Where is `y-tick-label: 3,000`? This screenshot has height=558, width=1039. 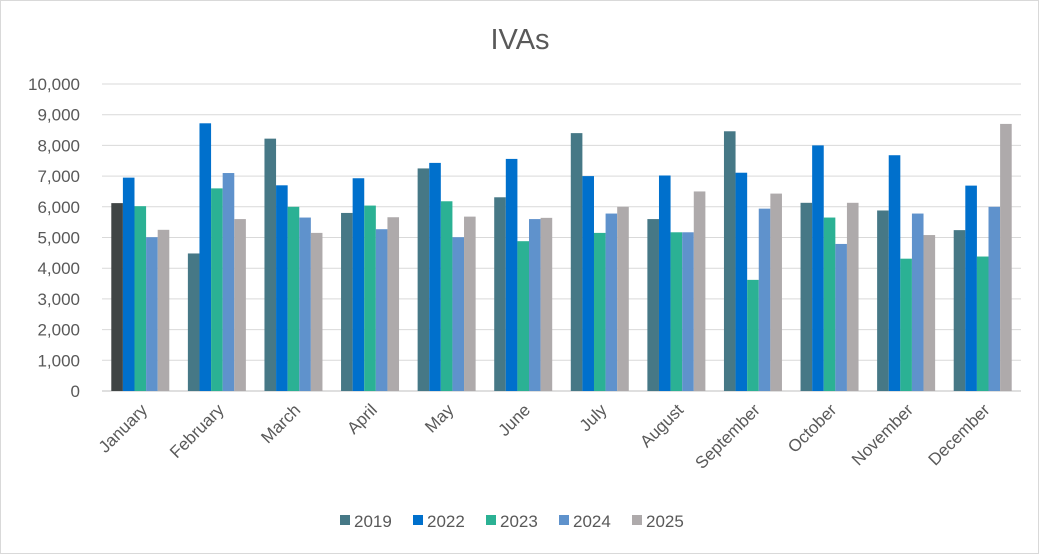
y-tick-label: 3,000 is located at coordinates (58, 299).